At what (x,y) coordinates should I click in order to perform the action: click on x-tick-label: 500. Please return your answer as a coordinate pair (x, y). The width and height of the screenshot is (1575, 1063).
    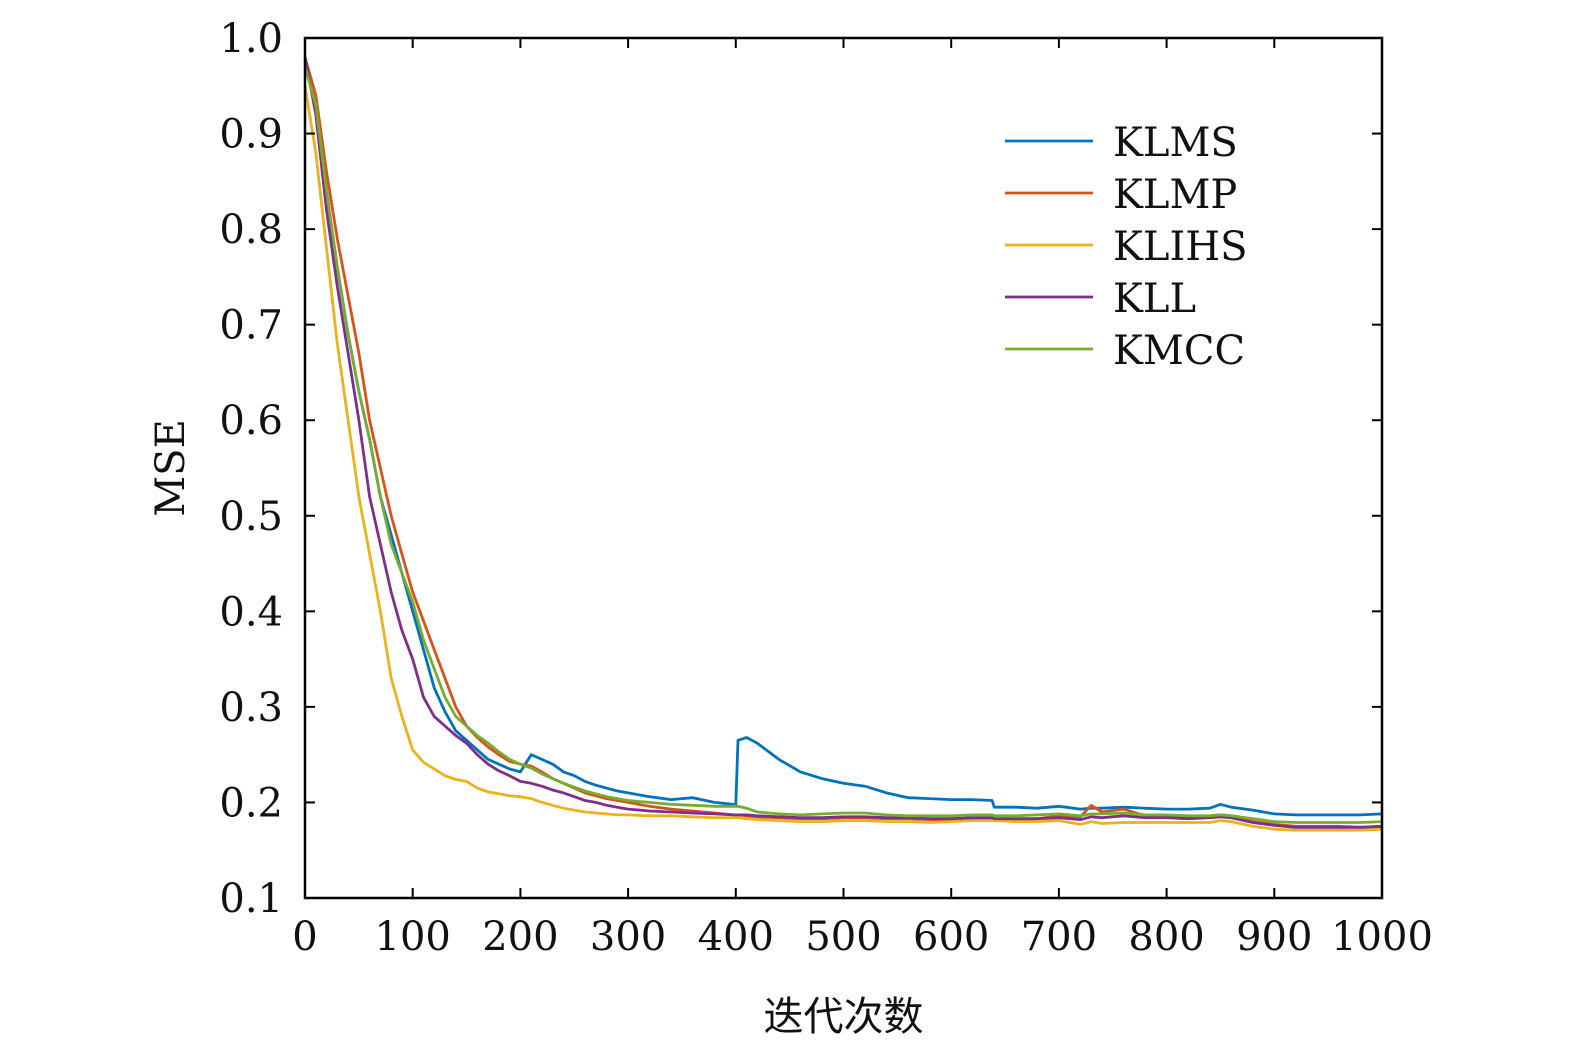
    Looking at the image, I should click on (843, 937).